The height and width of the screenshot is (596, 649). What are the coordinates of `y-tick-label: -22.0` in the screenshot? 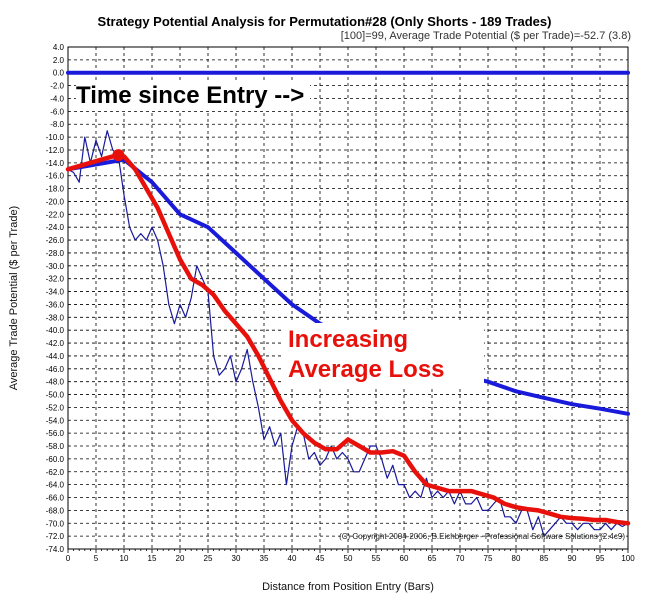 It's located at (55, 214).